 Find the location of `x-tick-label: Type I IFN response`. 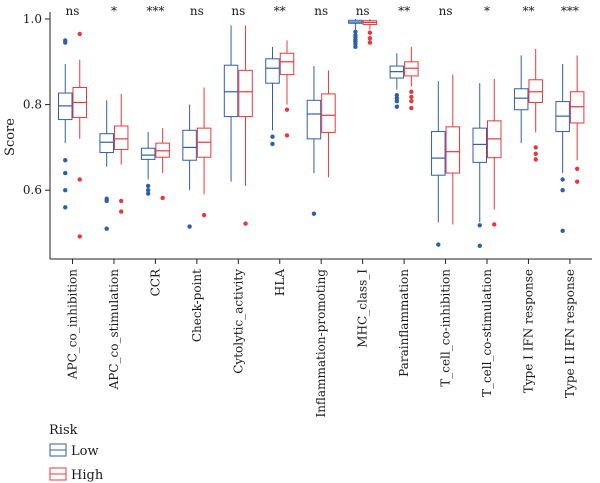

x-tick-label: Type I IFN response is located at coordinates (528, 331).